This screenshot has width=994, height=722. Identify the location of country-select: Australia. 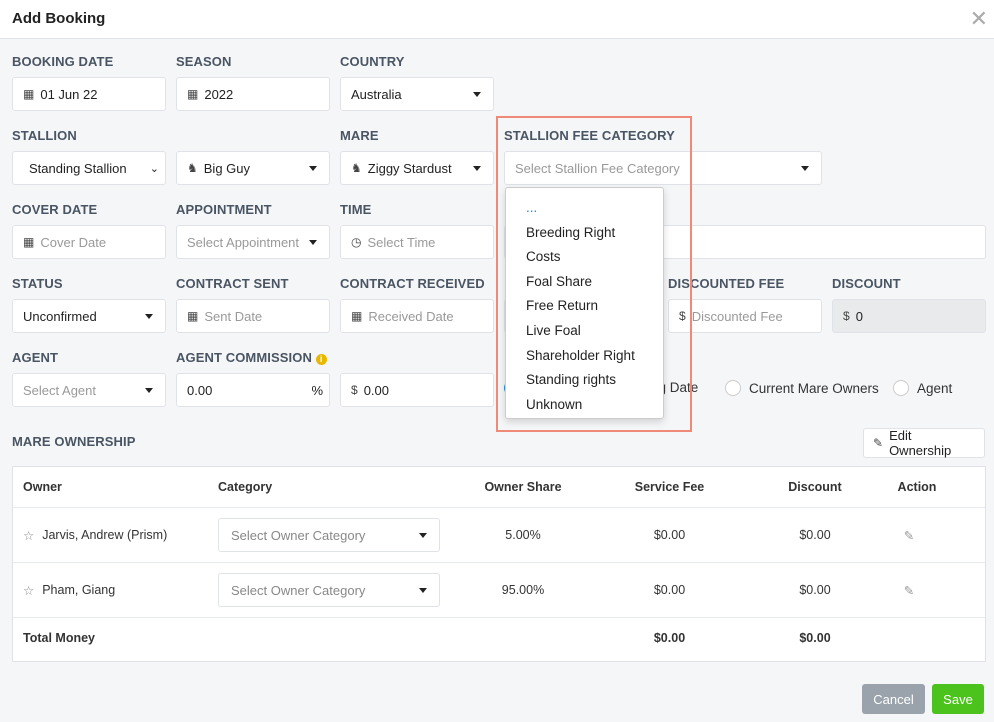
(417, 94).